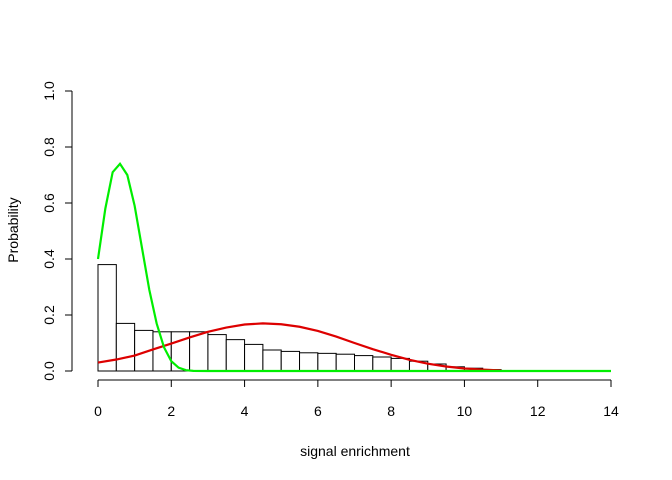  What do you see at coordinates (355, 451) in the screenshot?
I see `x-axis-title: signal enrichment` at bounding box center [355, 451].